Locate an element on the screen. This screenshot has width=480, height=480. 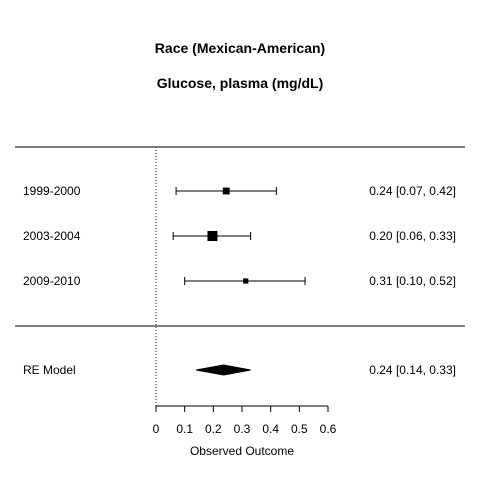
summary-estimate-text: 0.24 [0.14, 0.33] is located at coordinates (412, 370).